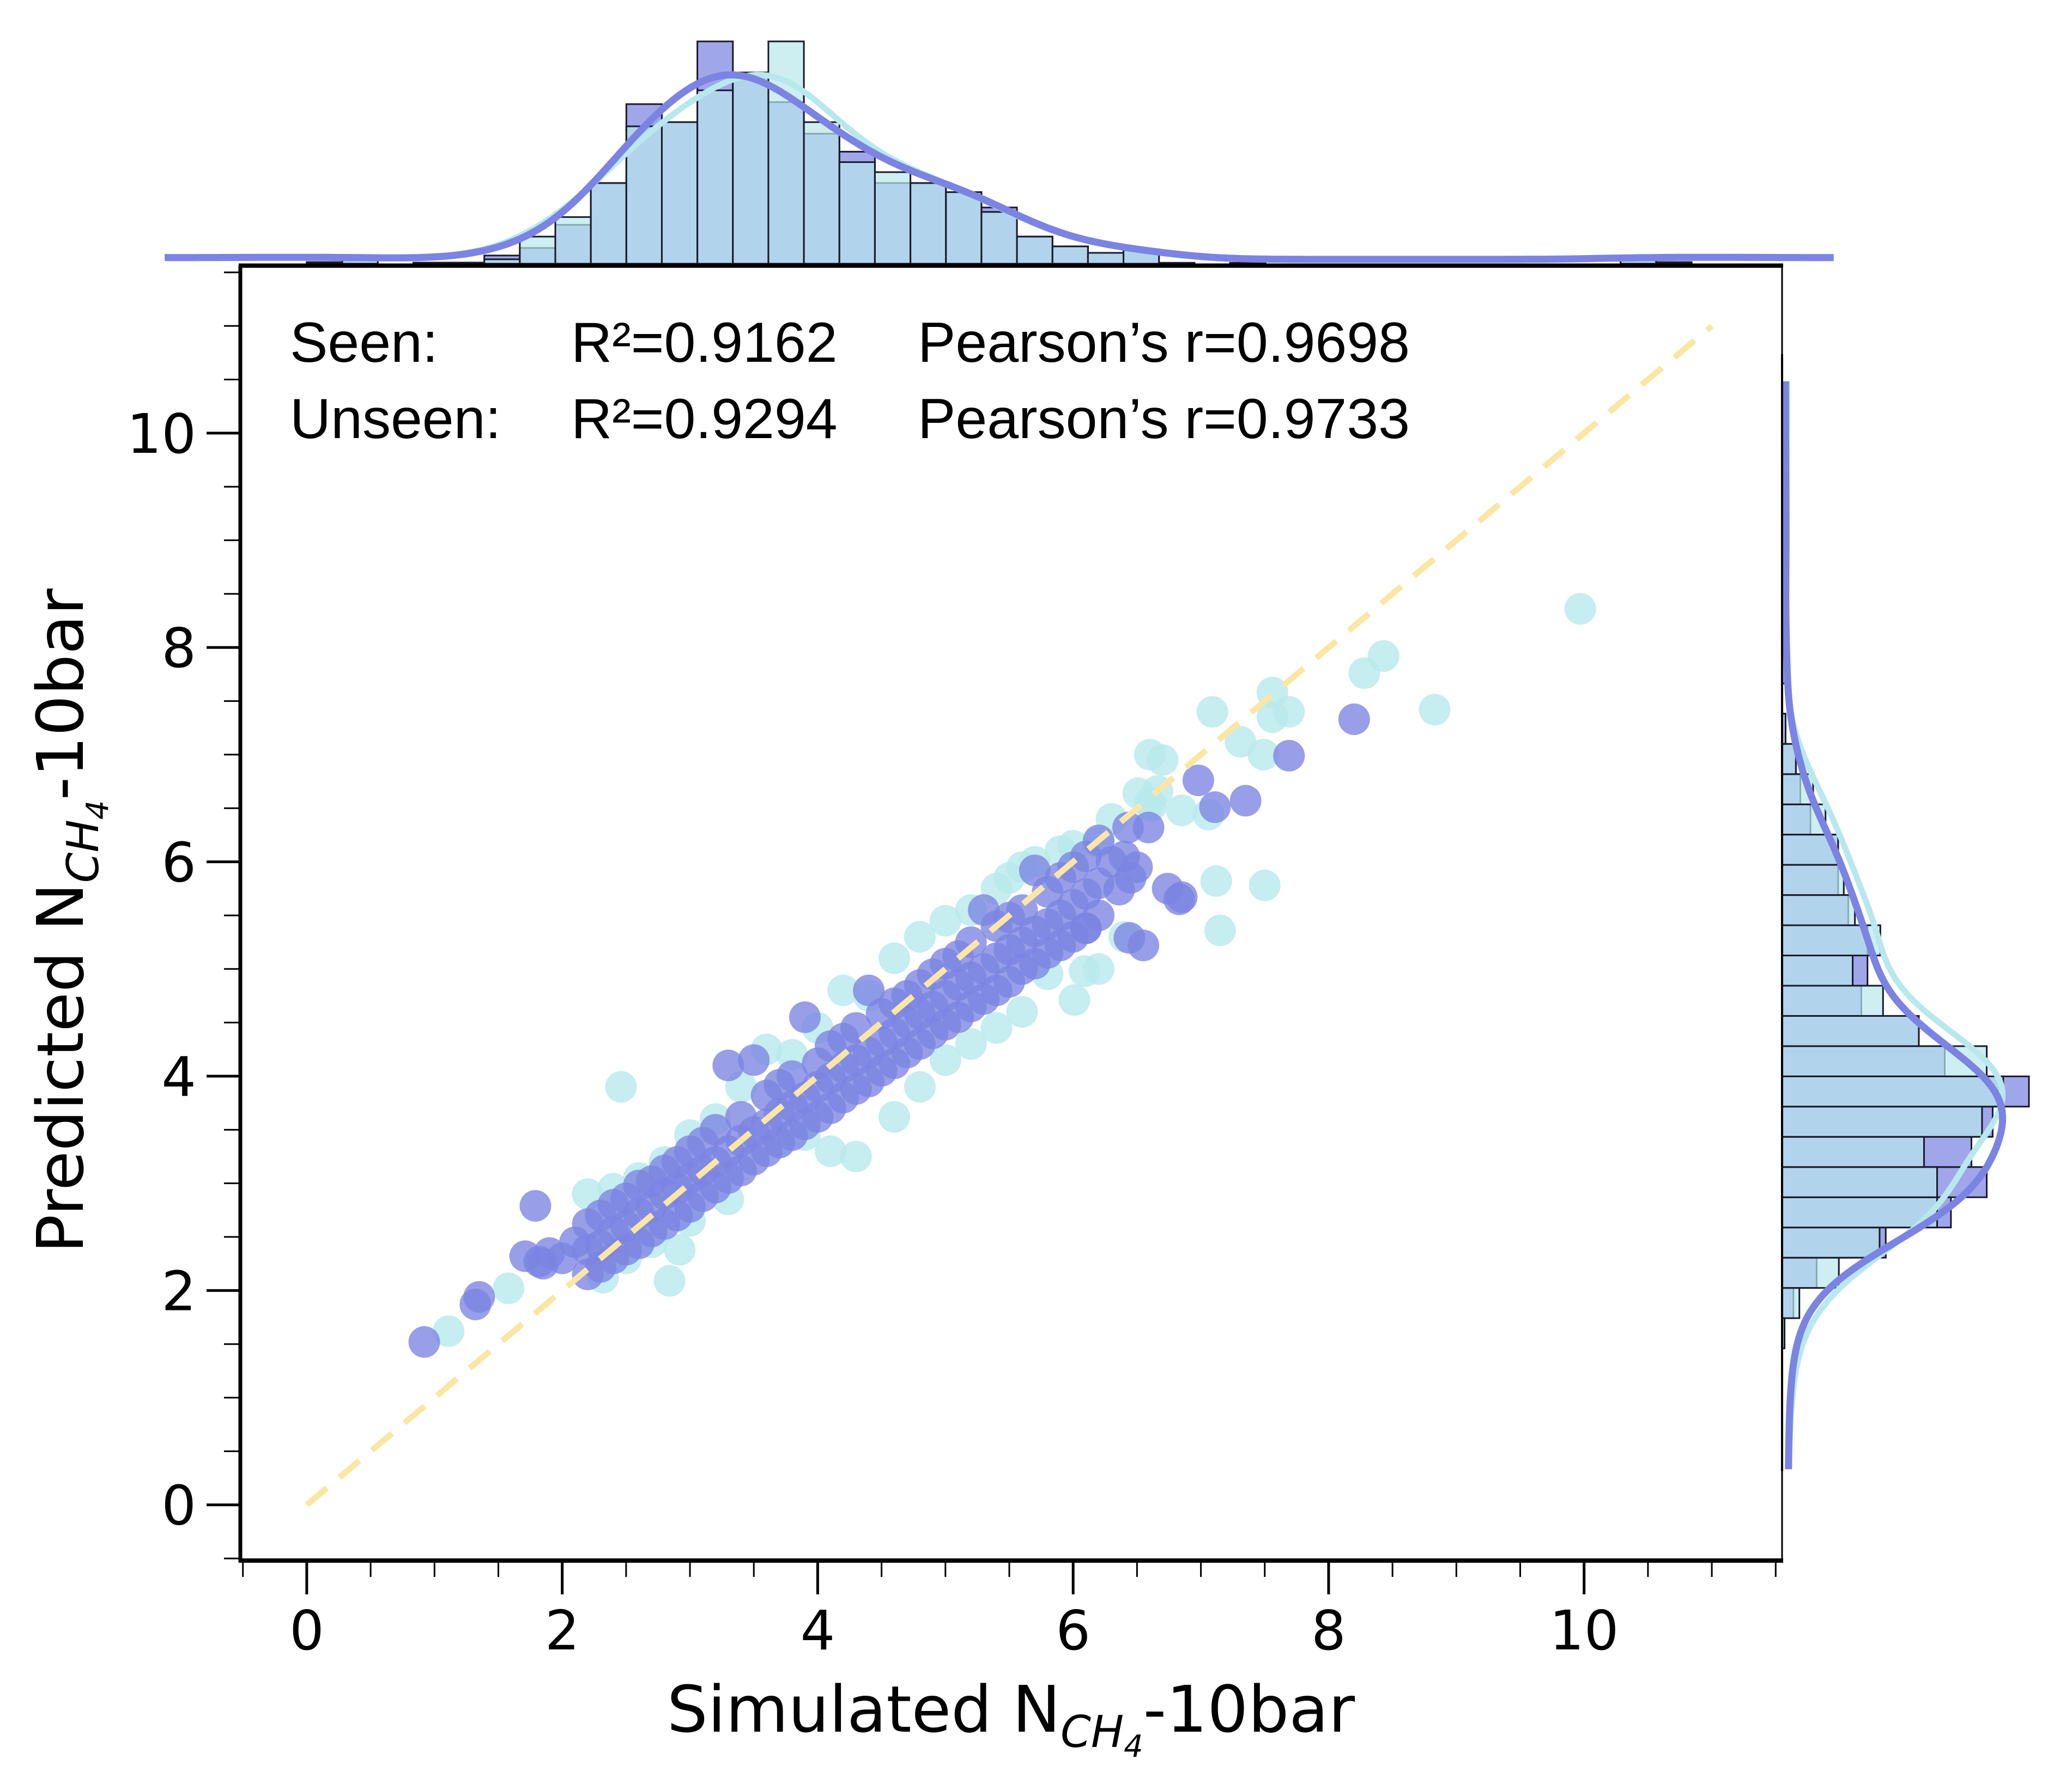 Image resolution: width=2072 pixels, height=1766 pixels. What do you see at coordinates (850, 419) in the screenshot?
I see `annotation-unseen: Unseen: R²=0.9294 Pearson’s r=0.9733` at bounding box center [850, 419].